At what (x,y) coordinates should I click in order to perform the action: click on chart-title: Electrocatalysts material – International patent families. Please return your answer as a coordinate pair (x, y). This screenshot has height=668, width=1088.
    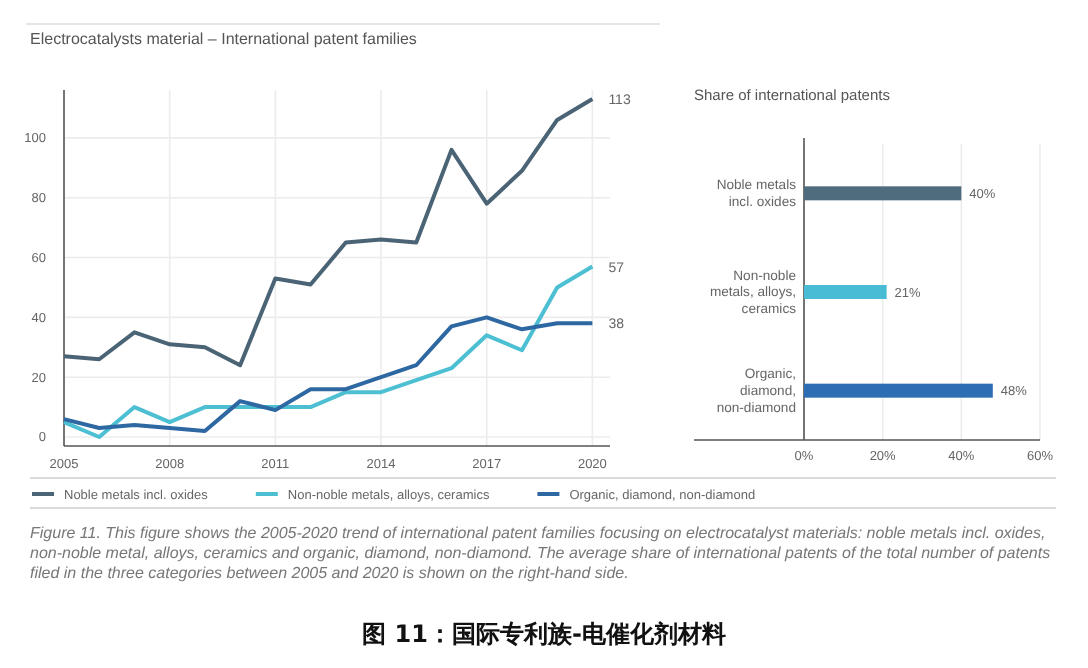
    Looking at the image, I should click on (223, 39).